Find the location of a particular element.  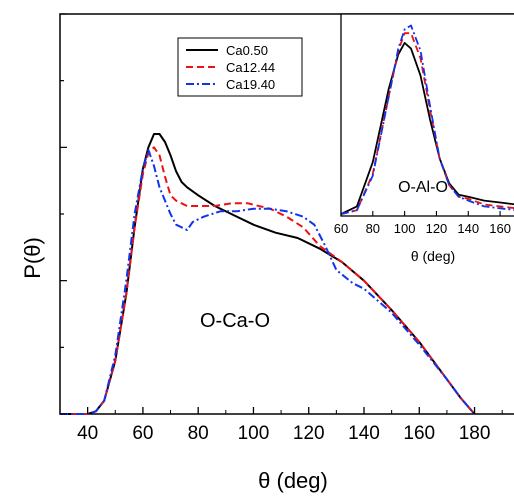

inset-x-axis: 60 80 100 120 140 160 is located at coordinates (422, 223).